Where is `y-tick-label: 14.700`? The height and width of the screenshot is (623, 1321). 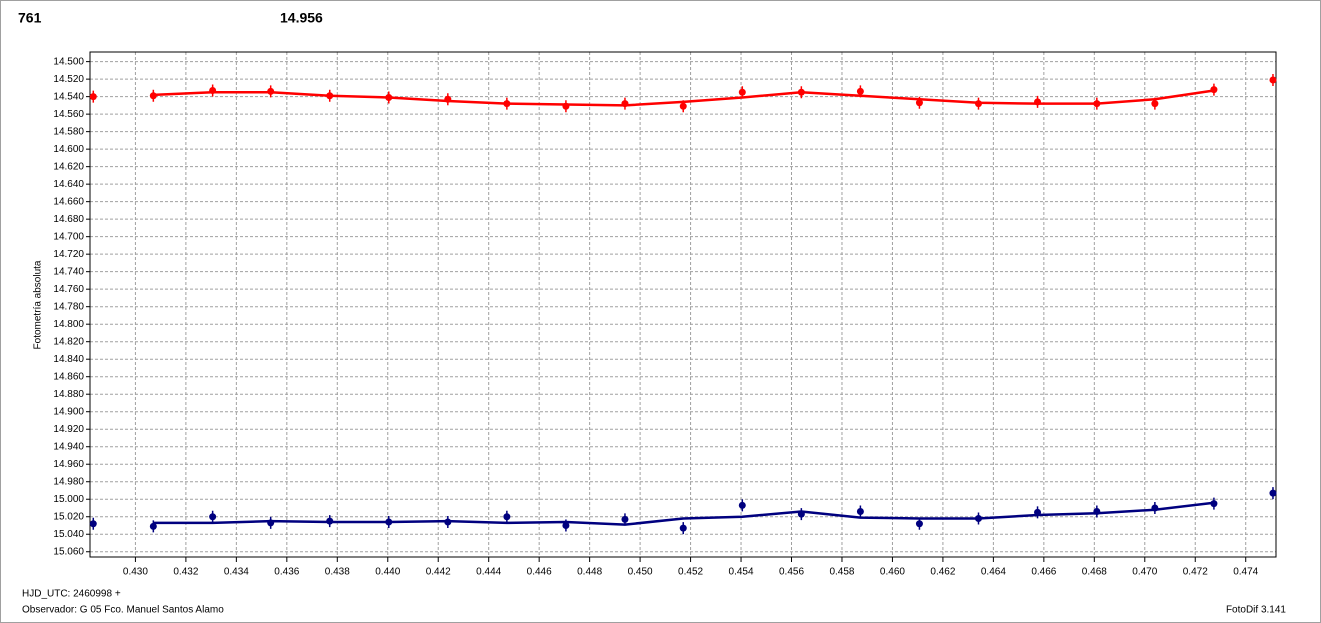
y-tick-label: 14.700 is located at coordinates (68, 236).